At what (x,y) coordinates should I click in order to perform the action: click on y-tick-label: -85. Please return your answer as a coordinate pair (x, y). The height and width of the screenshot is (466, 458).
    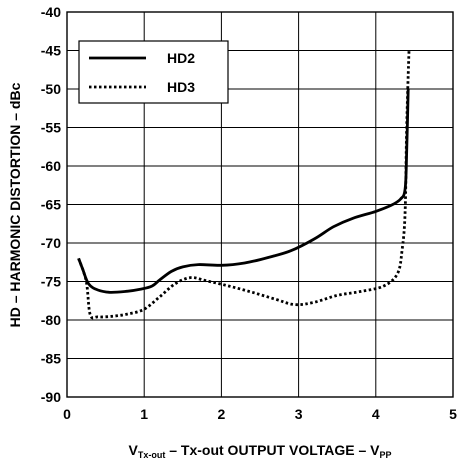
    Looking at the image, I should click on (51, 359).